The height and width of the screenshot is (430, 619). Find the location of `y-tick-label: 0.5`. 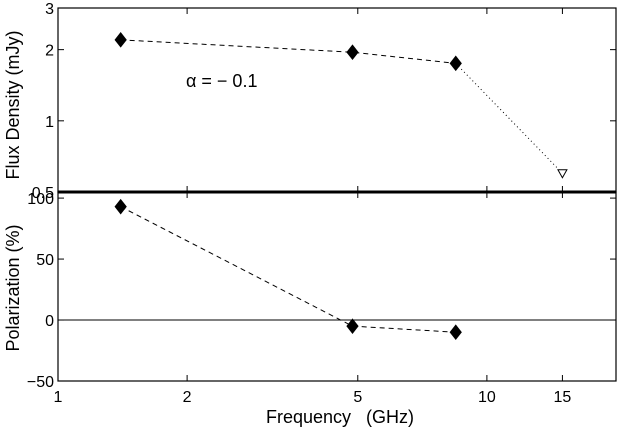

y-tick-label: 0.5 is located at coordinates (43, 193).